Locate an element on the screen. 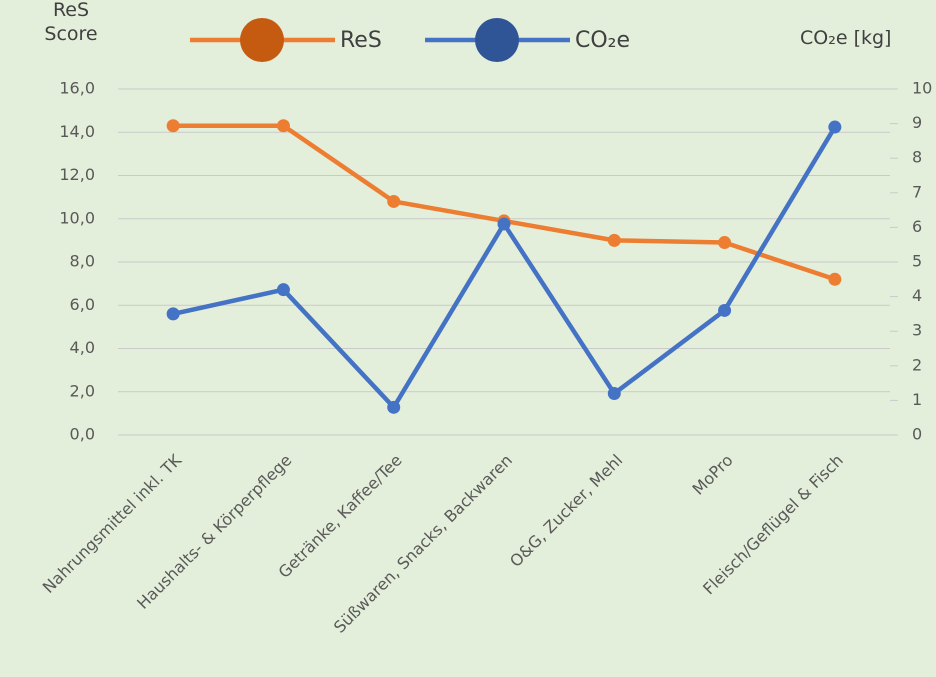 The width and height of the screenshot is (936, 677). y2-axis-label: CO₂e [kg] is located at coordinates (846, 38).